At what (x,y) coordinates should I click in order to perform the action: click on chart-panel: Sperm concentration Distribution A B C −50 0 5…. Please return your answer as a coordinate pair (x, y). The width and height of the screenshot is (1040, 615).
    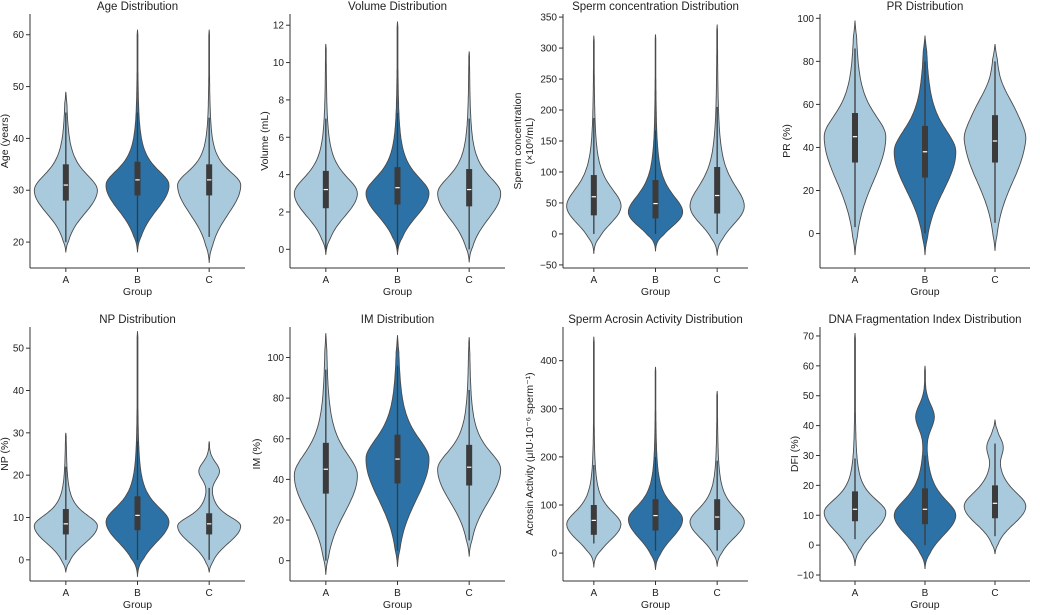
    Looking at the image, I should click on (630, 149).